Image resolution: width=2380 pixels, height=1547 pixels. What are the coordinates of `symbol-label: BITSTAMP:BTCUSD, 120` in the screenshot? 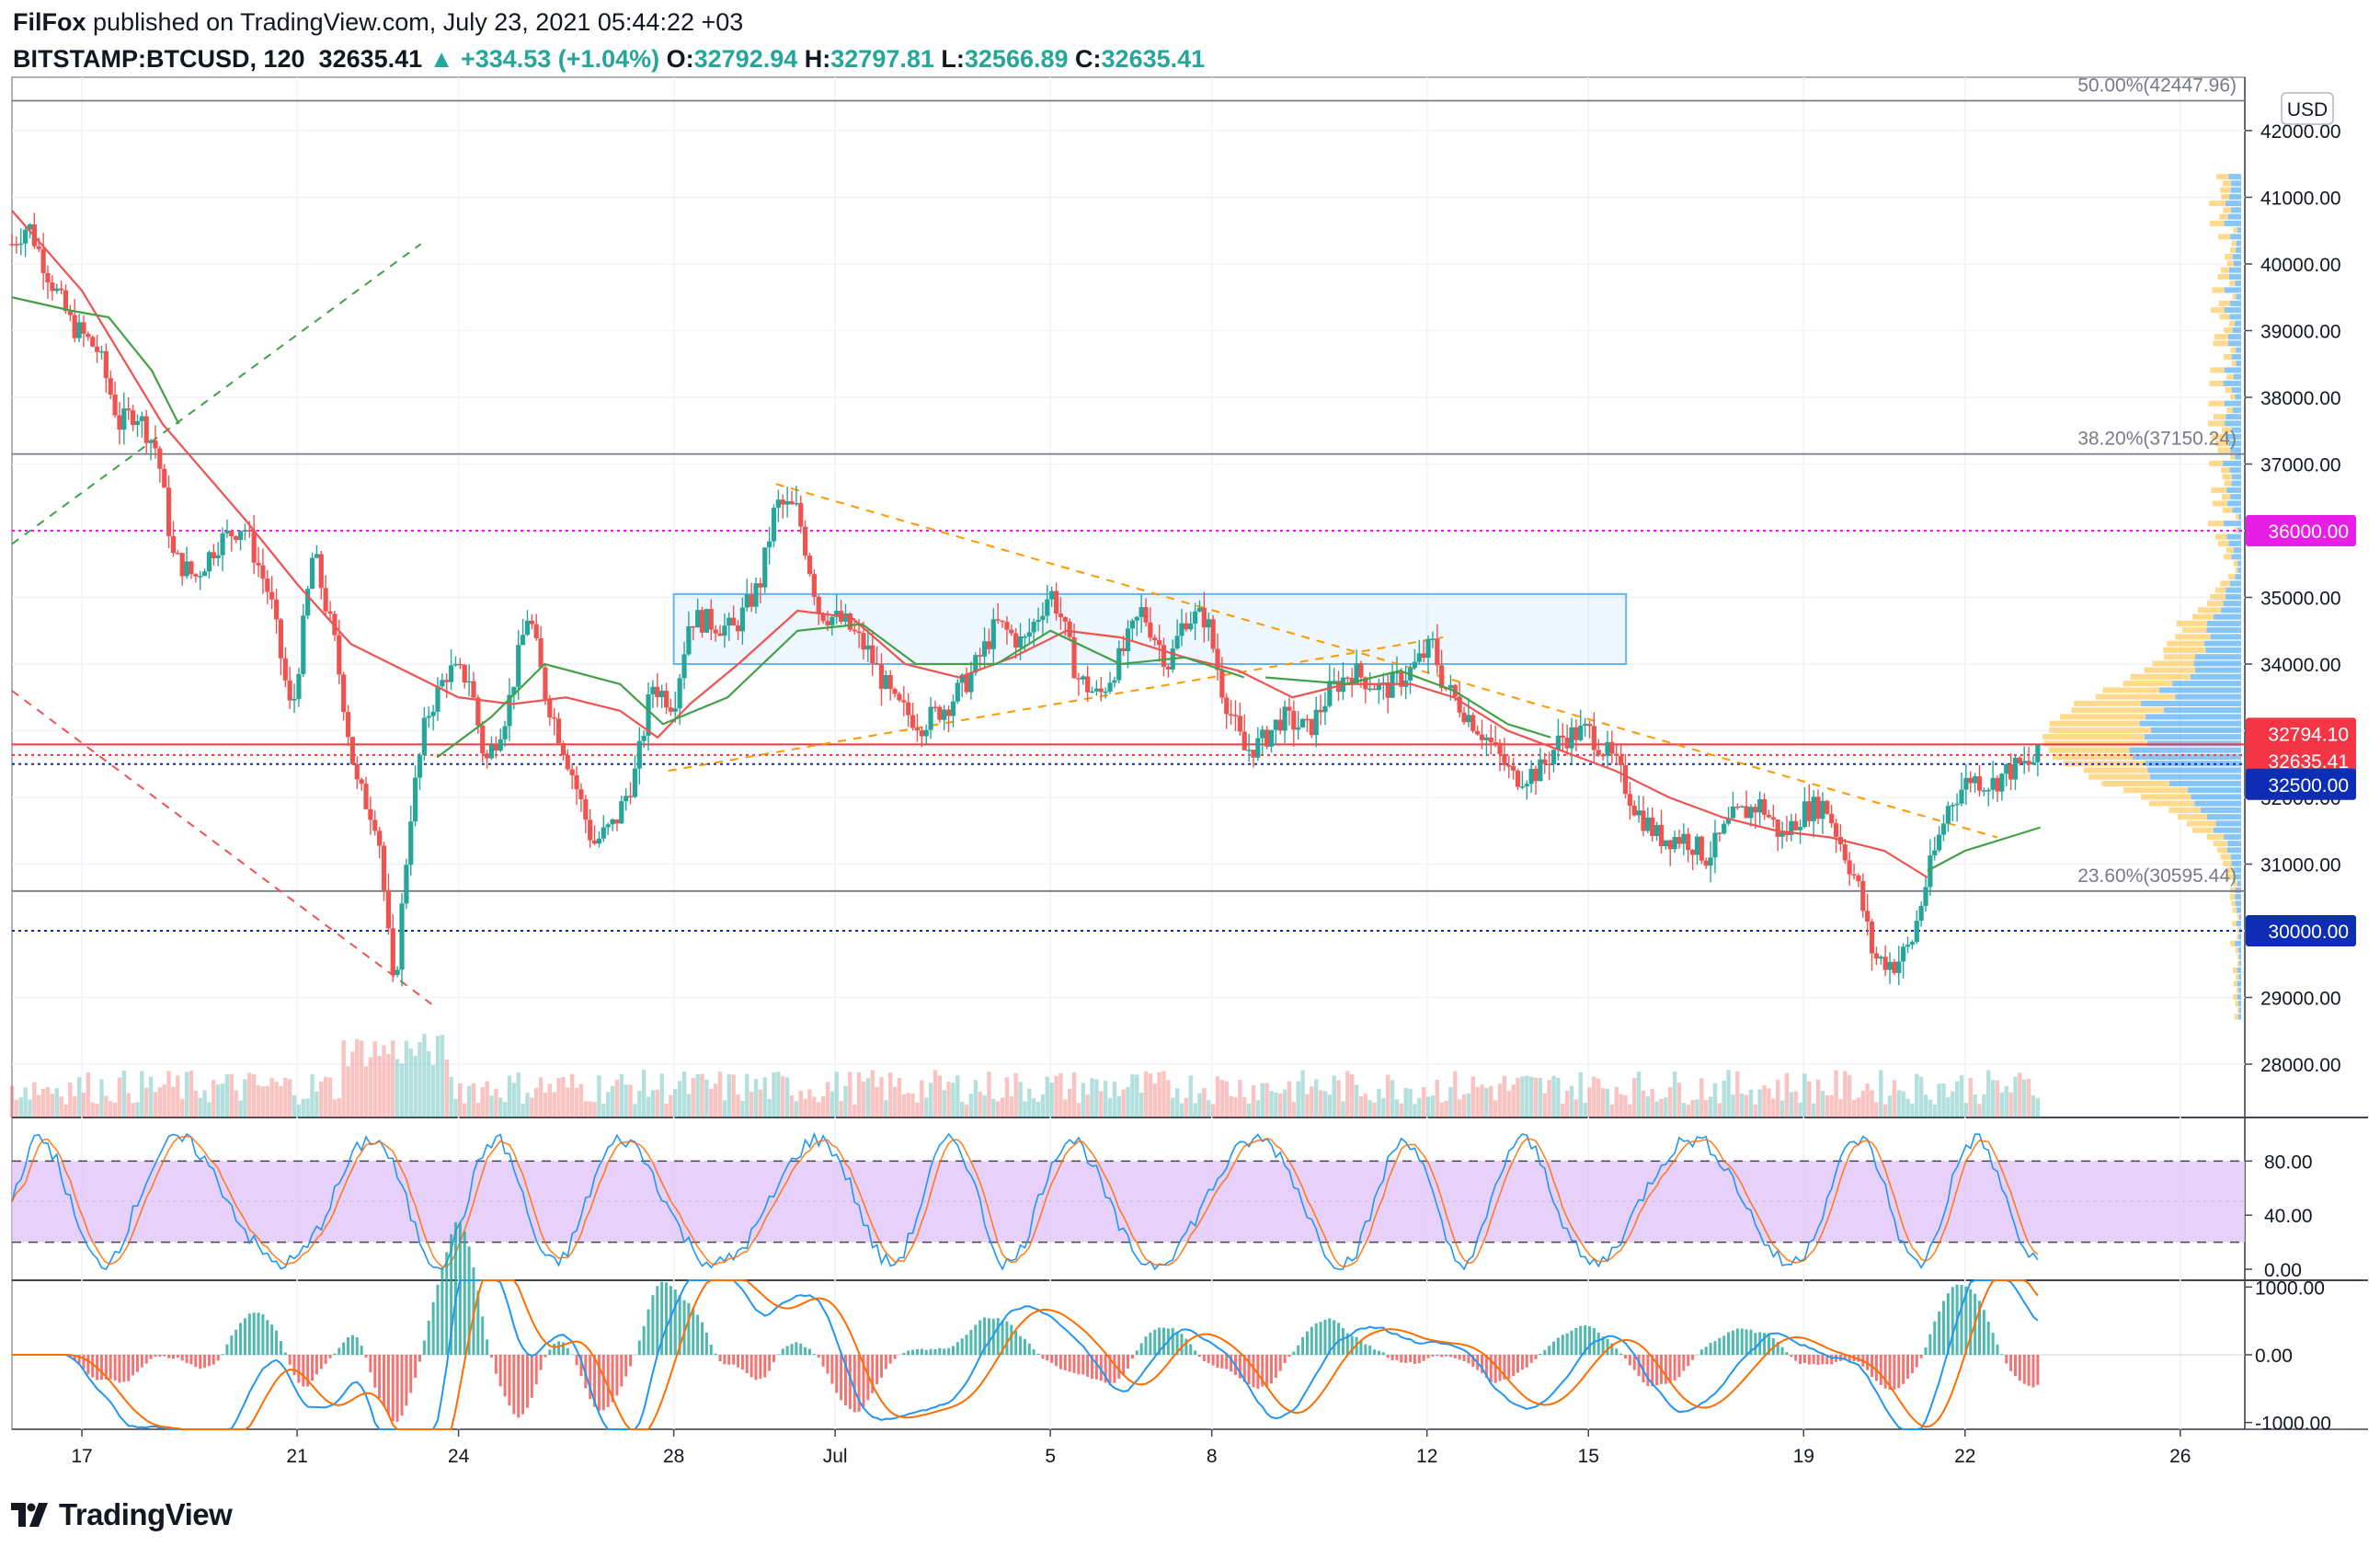 It's located at (159, 59).